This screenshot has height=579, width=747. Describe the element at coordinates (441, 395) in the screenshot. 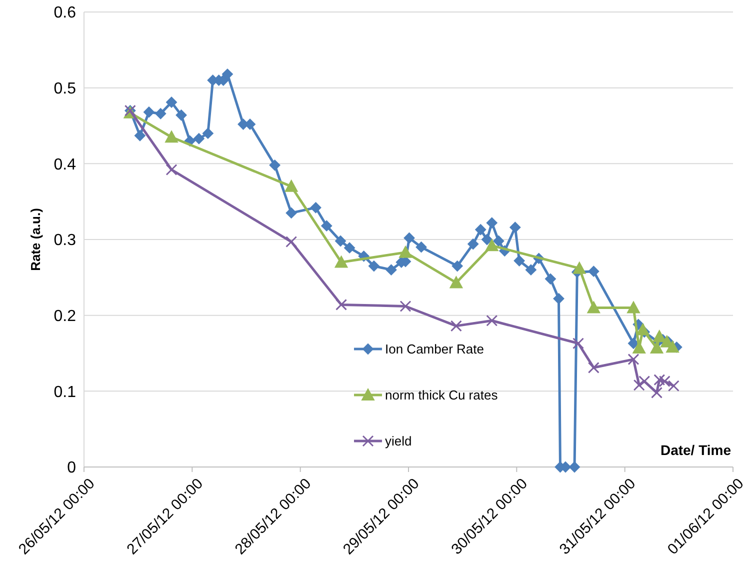

I see `legend-label: norm thick Cu rates` at that location.